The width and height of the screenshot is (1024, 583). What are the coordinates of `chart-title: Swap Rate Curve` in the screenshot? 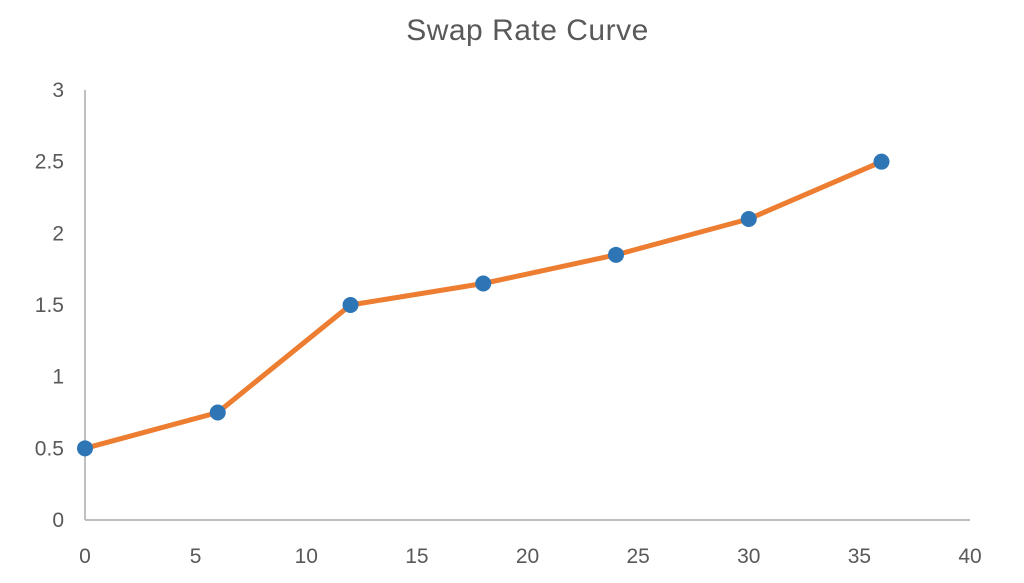 It's located at (527, 30).